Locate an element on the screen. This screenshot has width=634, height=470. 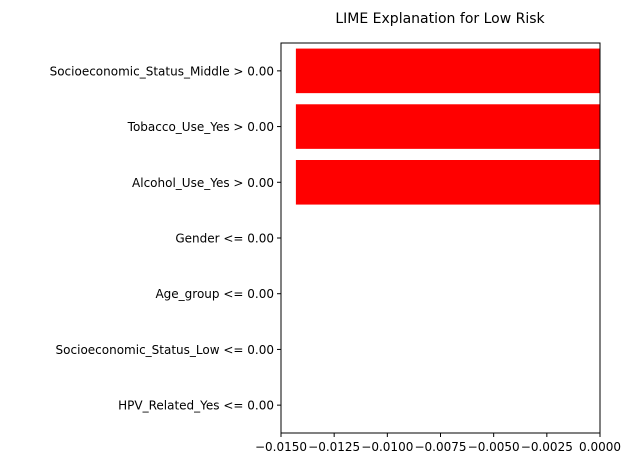
y-tick-label: Socioeconomic_Status_Middle > 0.00 is located at coordinates (162, 71).